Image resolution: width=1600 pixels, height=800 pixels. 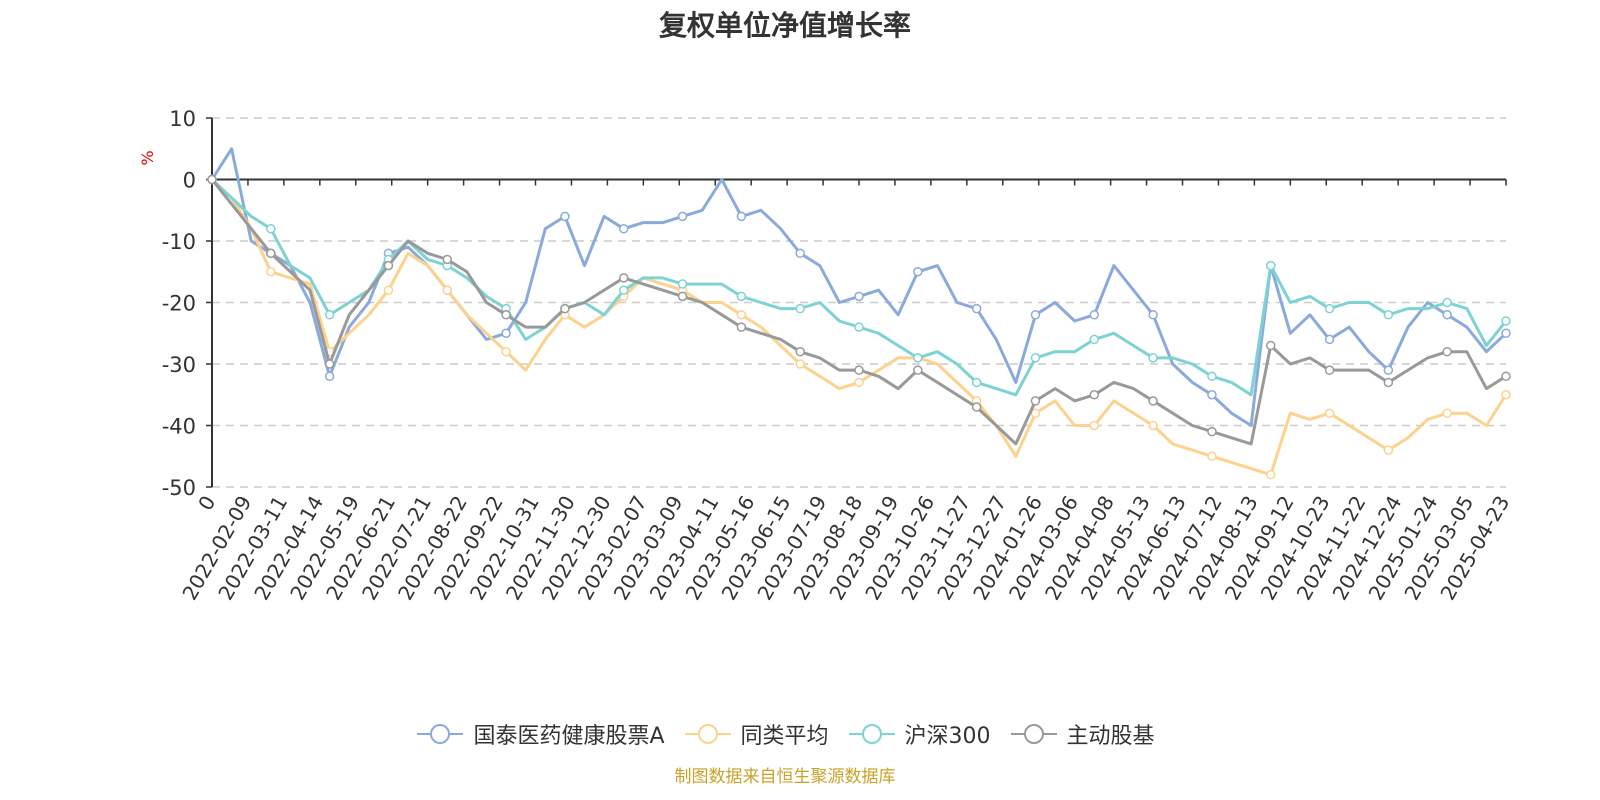 I want to click on x-tick-label: 0, so click(x=206, y=503).